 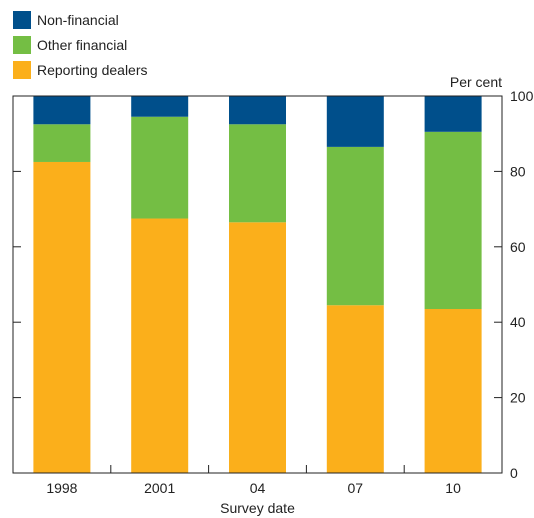 I want to click on y-tick-label-0: 0, so click(x=514, y=473).